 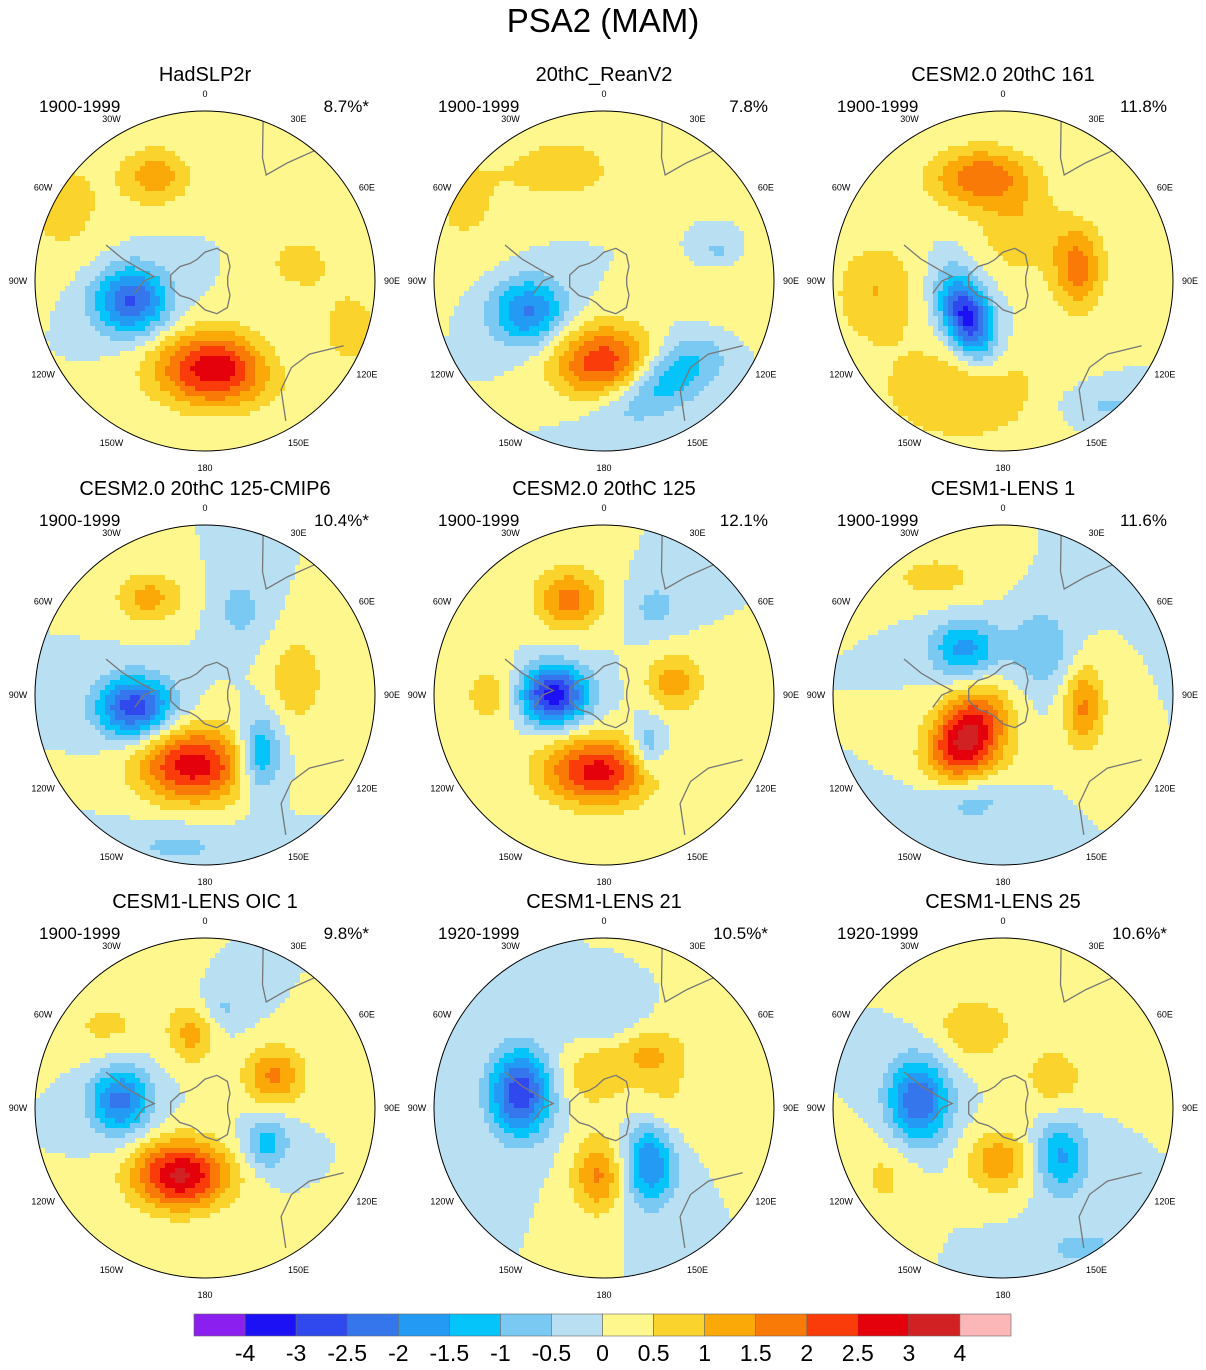 I want to click on panel-title: CESM2.0 20thC 125-CMIP6, so click(x=205, y=489).